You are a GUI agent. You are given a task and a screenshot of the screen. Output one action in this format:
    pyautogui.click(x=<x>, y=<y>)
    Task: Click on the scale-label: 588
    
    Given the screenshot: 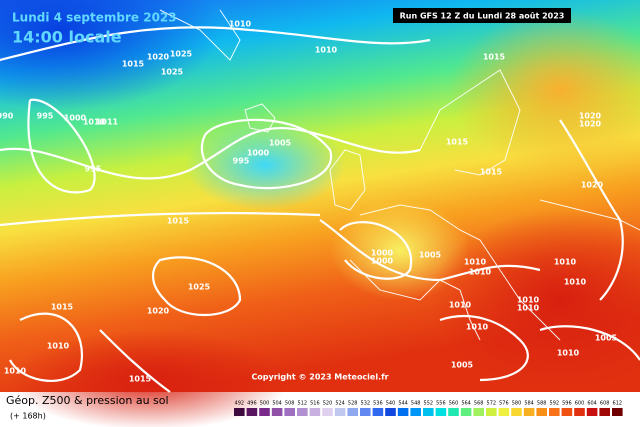 What is the action you would take?
    pyautogui.click(x=542, y=404)
    